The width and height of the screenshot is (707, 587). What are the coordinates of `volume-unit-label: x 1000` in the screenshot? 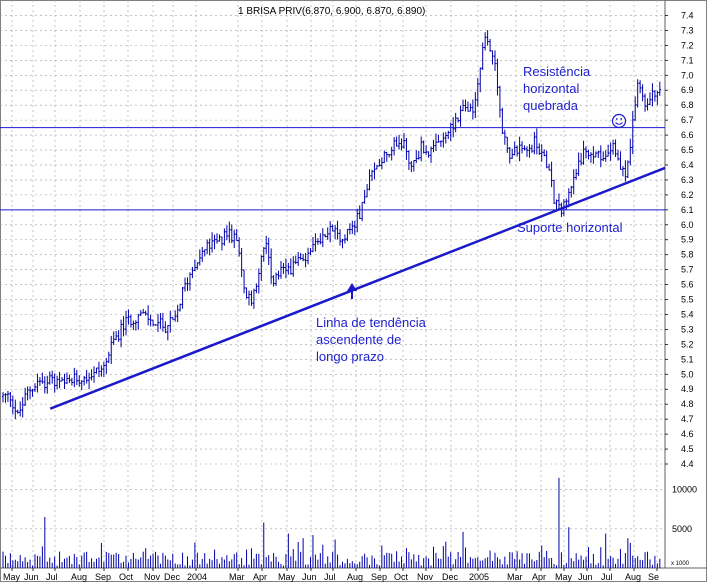 It's located at (680, 564).